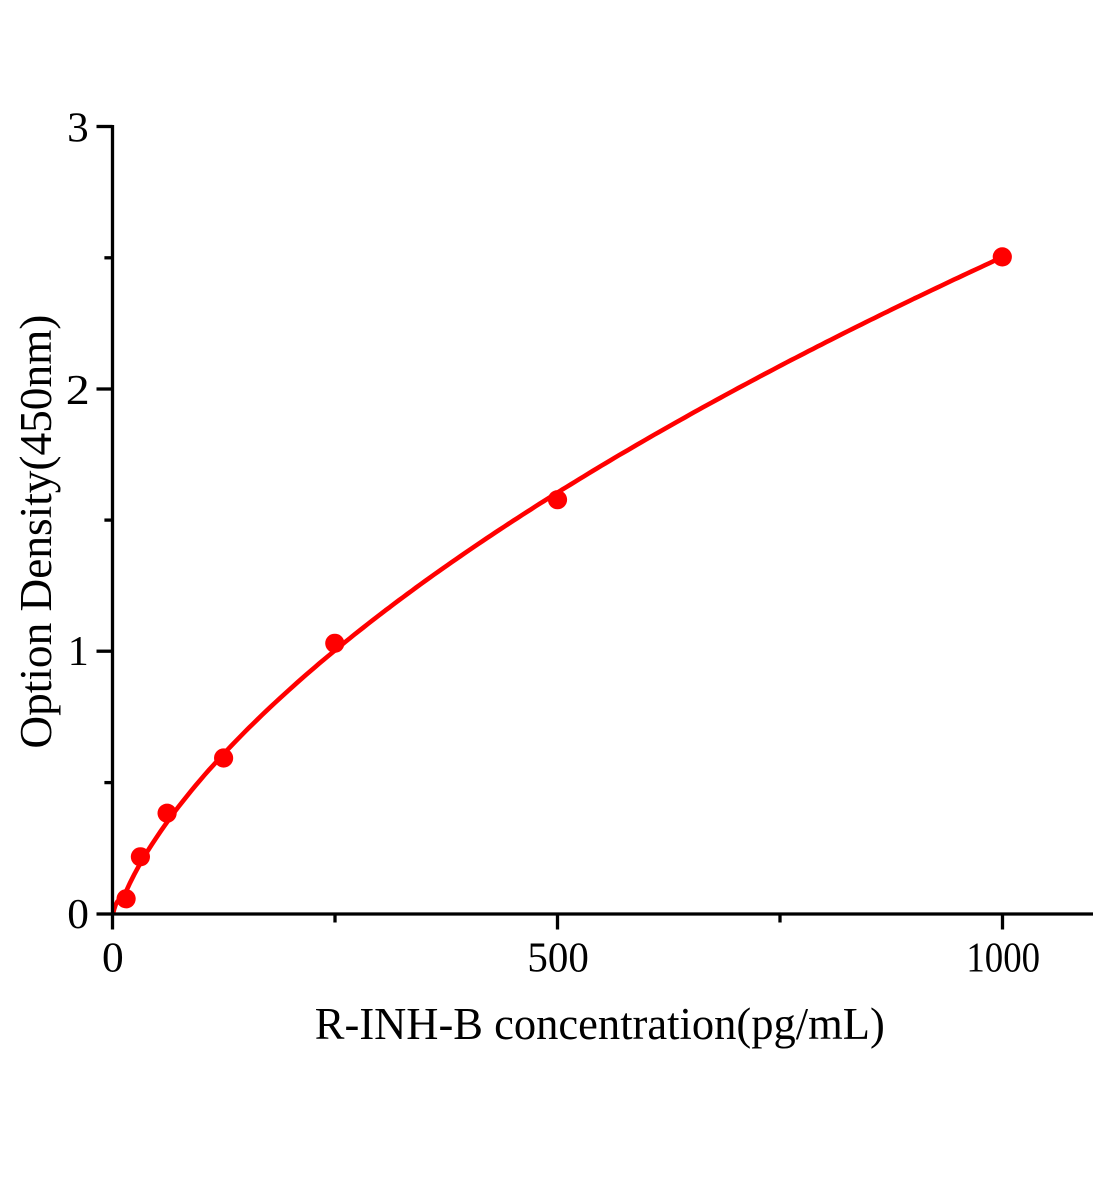  I want to click on svg-text: 500, so click(557, 959).